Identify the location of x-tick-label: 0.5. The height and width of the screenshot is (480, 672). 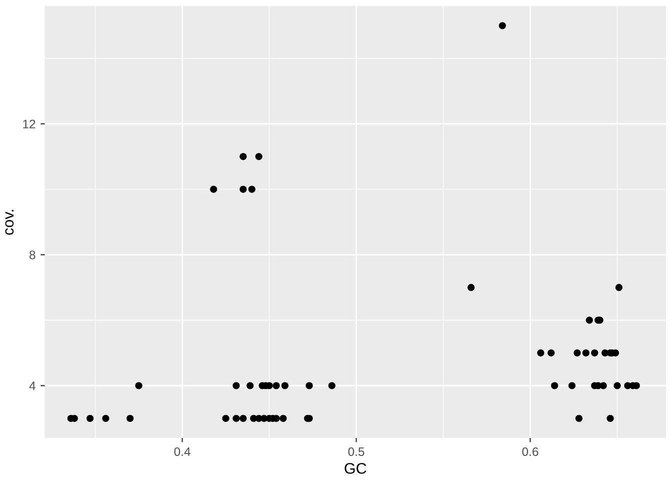
(356, 451).